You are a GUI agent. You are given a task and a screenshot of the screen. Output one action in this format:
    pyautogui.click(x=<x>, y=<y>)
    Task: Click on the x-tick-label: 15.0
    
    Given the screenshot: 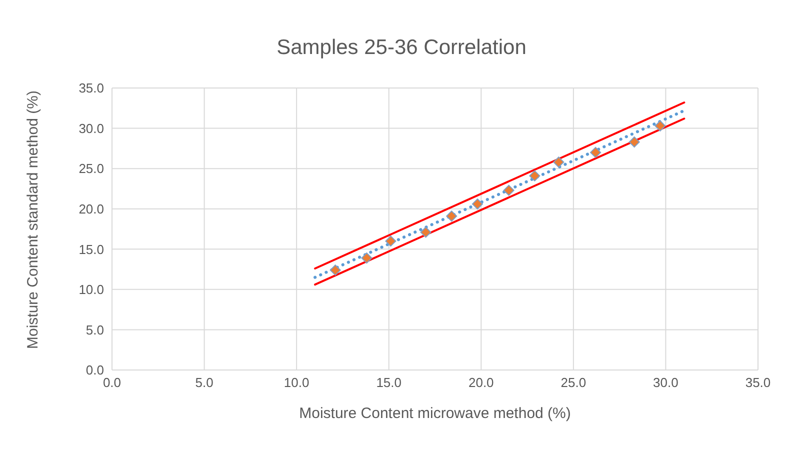 What is the action you would take?
    pyautogui.click(x=389, y=382)
    